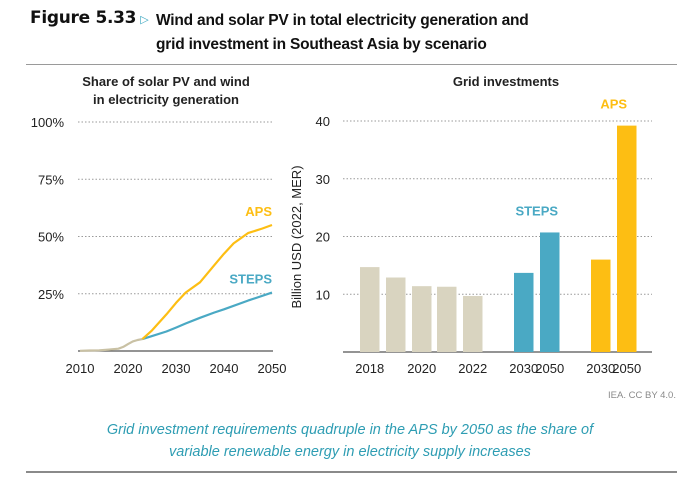  What do you see at coordinates (524, 312) in the screenshot?
I see `bar-steps-2030` at bounding box center [524, 312].